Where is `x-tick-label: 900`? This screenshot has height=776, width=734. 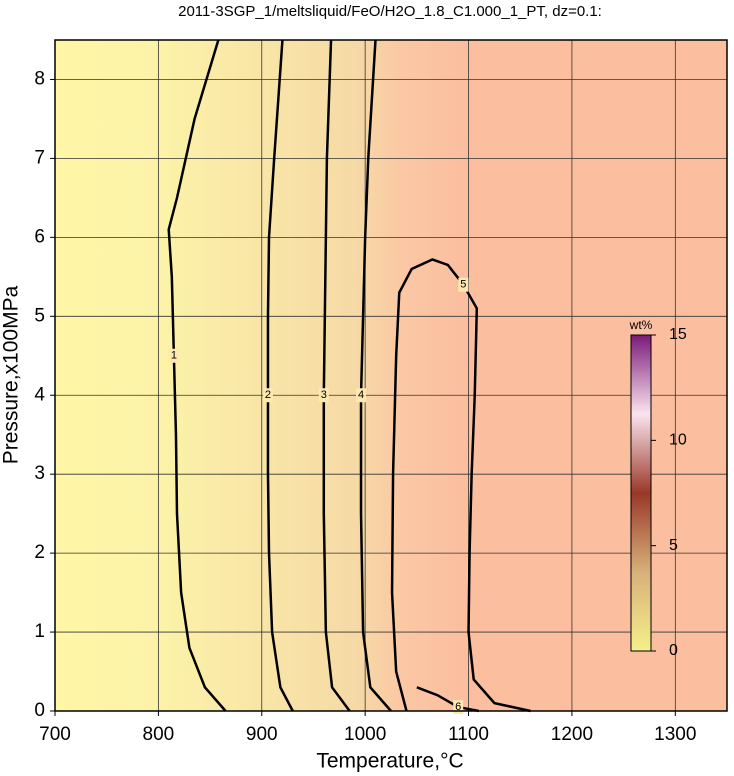
x-tick-label: 900 is located at coordinates (262, 734).